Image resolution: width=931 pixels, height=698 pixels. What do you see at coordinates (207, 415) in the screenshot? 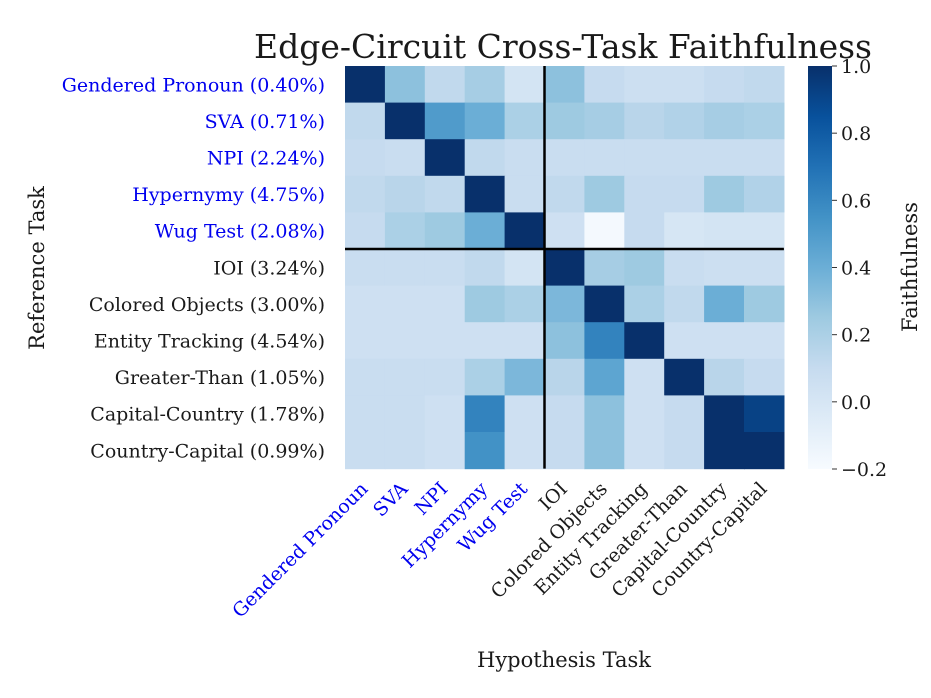
I see `y-tick-label: Capital-Country (1.78%)` at bounding box center [207, 415].